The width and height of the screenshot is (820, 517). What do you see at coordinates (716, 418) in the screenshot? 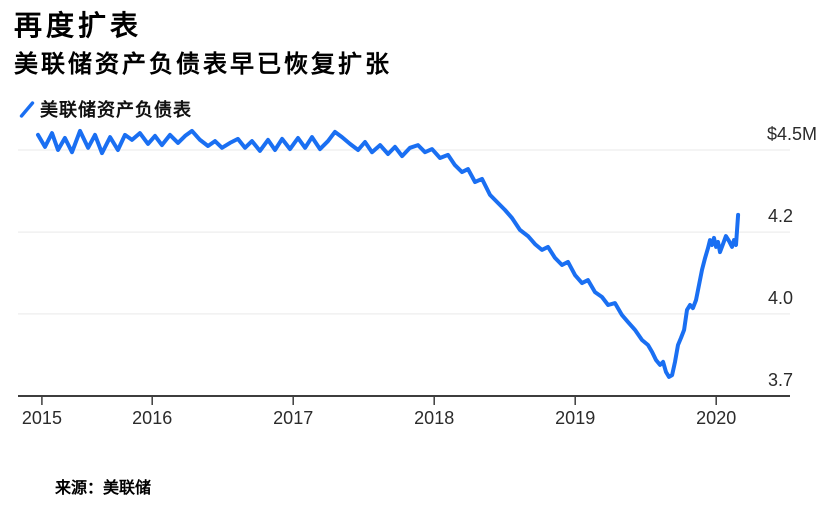
I see `x-axis-label: 2020` at bounding box center [716, 418].